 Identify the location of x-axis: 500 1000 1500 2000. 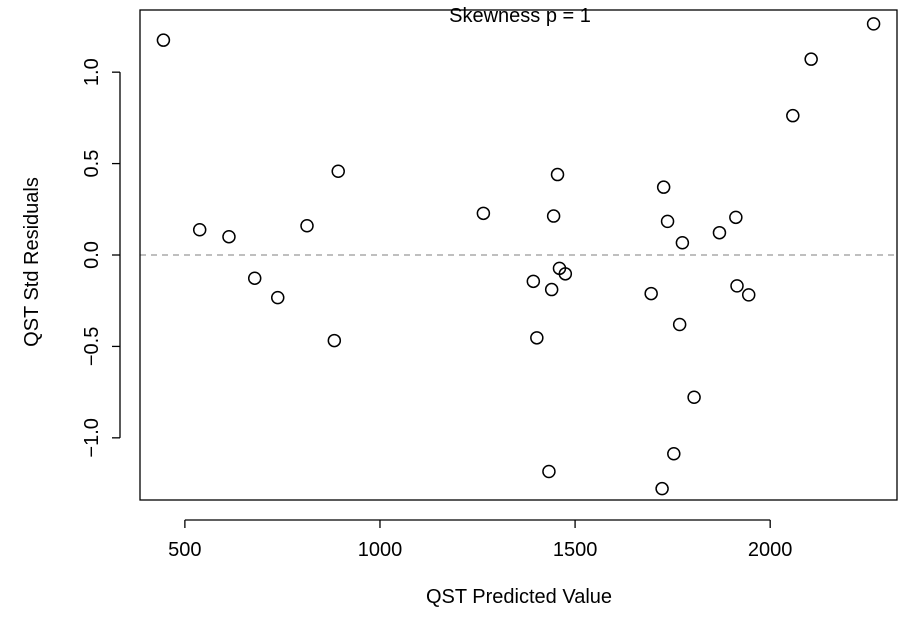
(480, 540).